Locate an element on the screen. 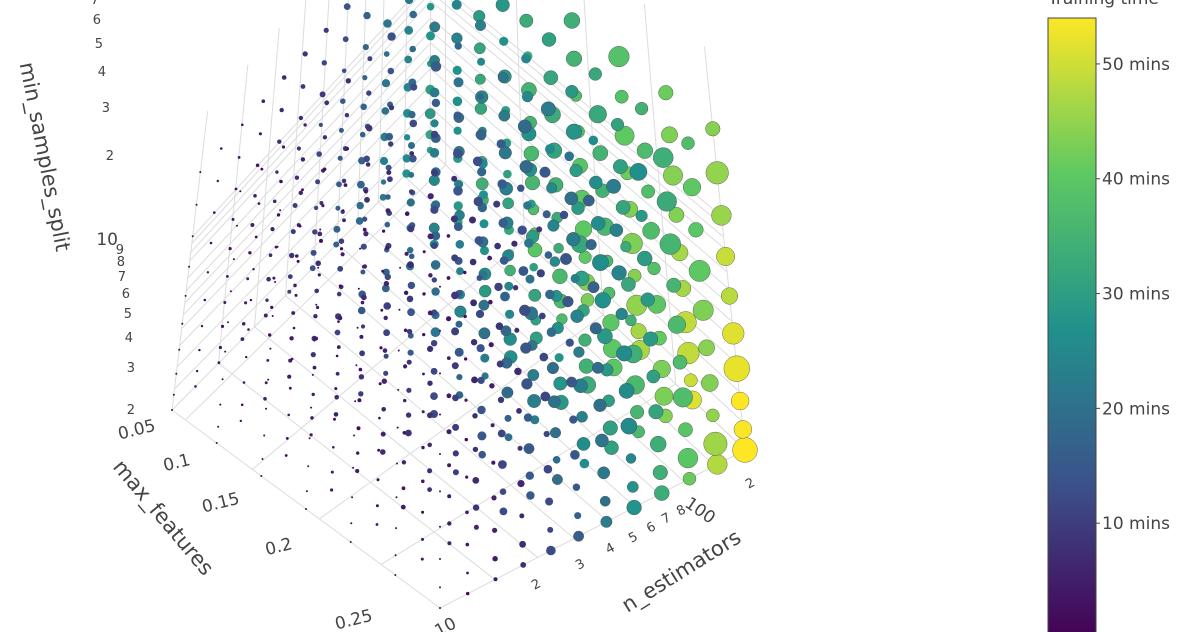 This screenshot has width=1200, height=632. z-tick-label: 5 is located at coordinates (99, 44).